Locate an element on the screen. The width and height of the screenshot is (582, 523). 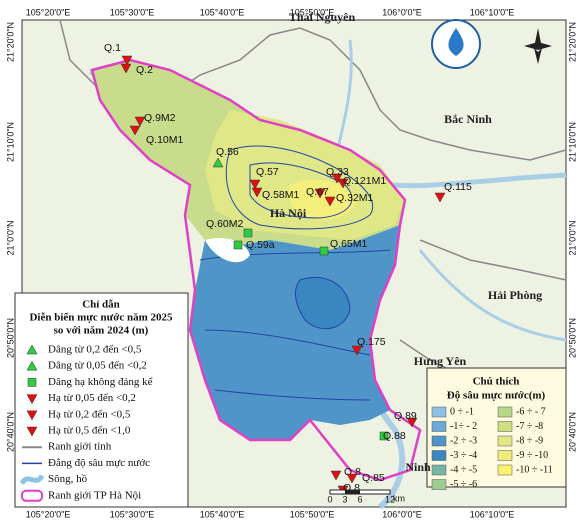
depth-zone-blue is located at coordinates (295, 332).